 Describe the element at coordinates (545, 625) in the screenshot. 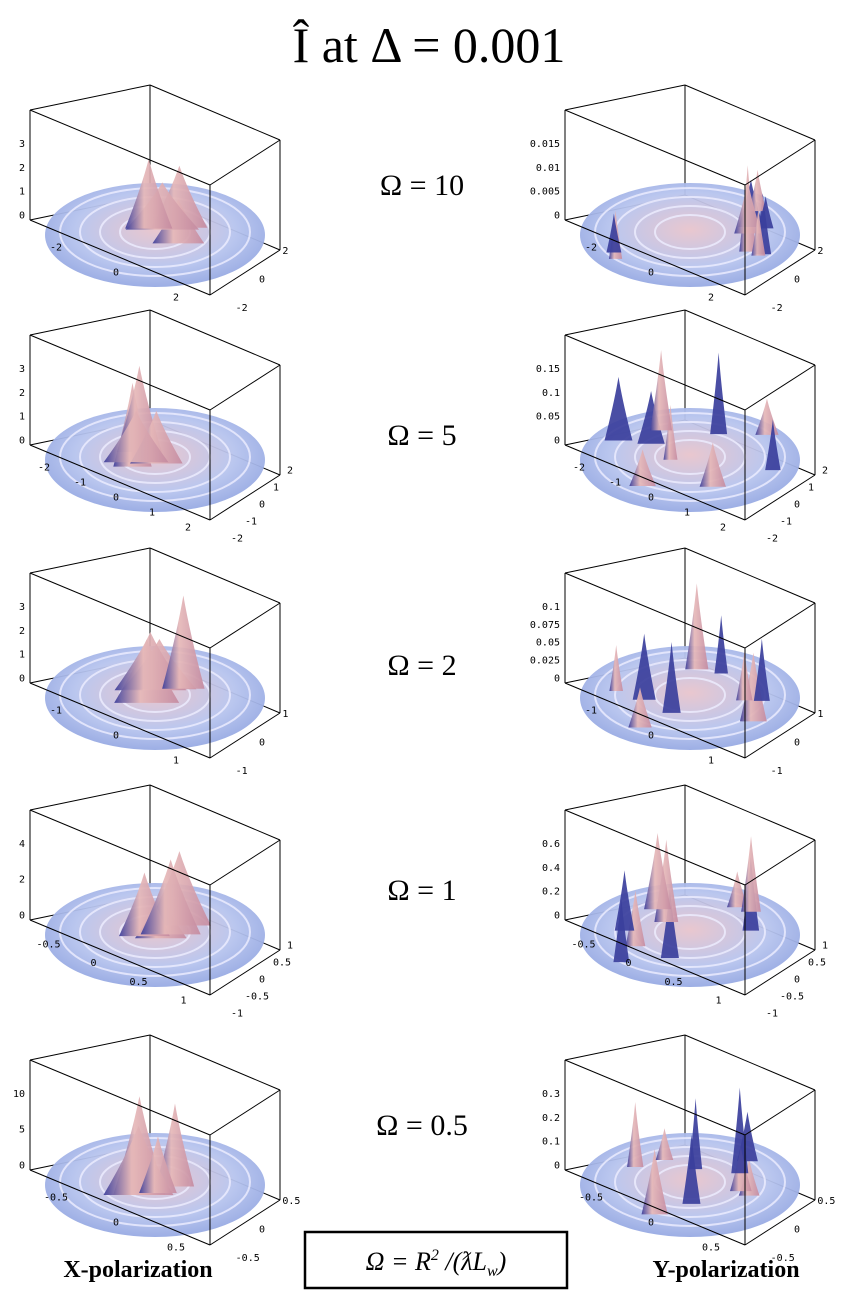

I see `z-tick-label: 0.075` at that location.